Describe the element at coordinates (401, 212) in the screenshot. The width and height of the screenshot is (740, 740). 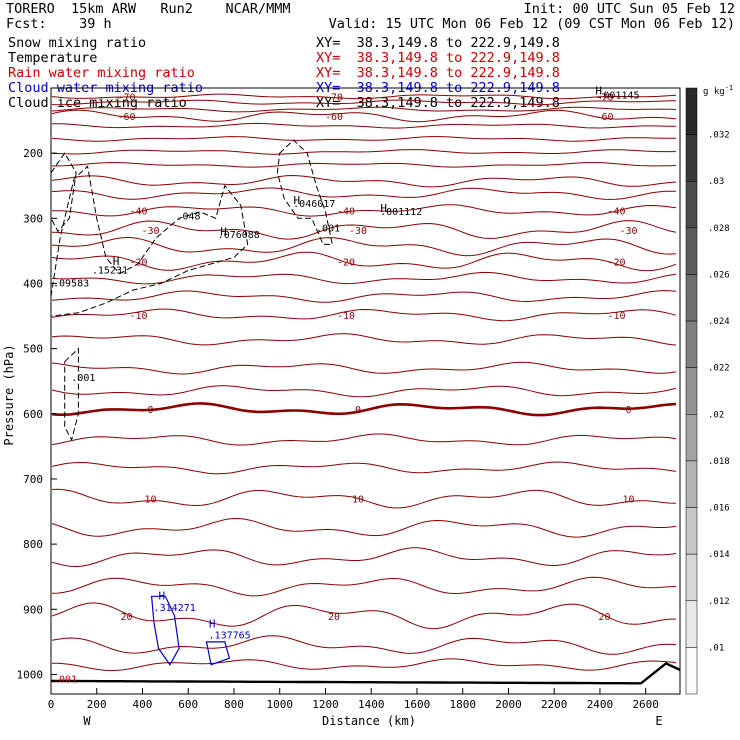
I see `snow-label: .001112` at that location.